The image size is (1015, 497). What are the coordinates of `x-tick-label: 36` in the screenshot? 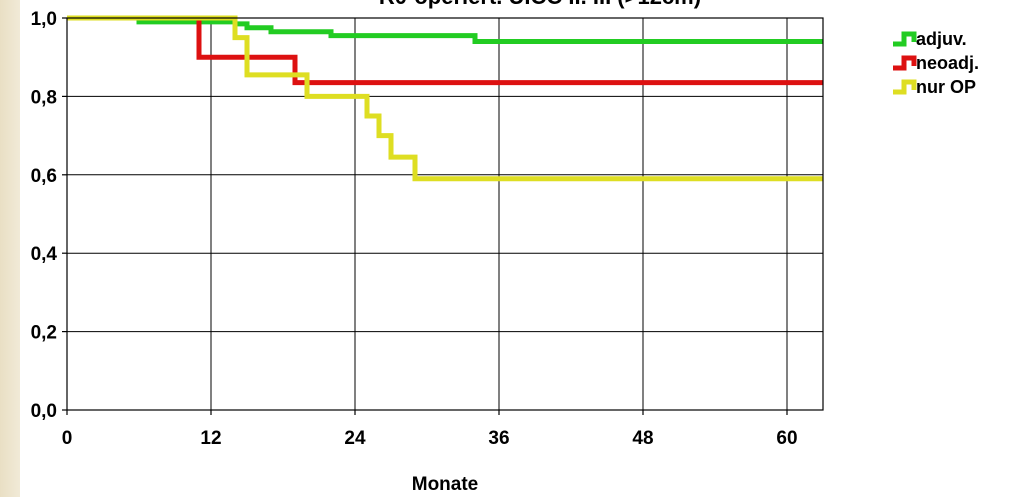 It's located at (498, 438).